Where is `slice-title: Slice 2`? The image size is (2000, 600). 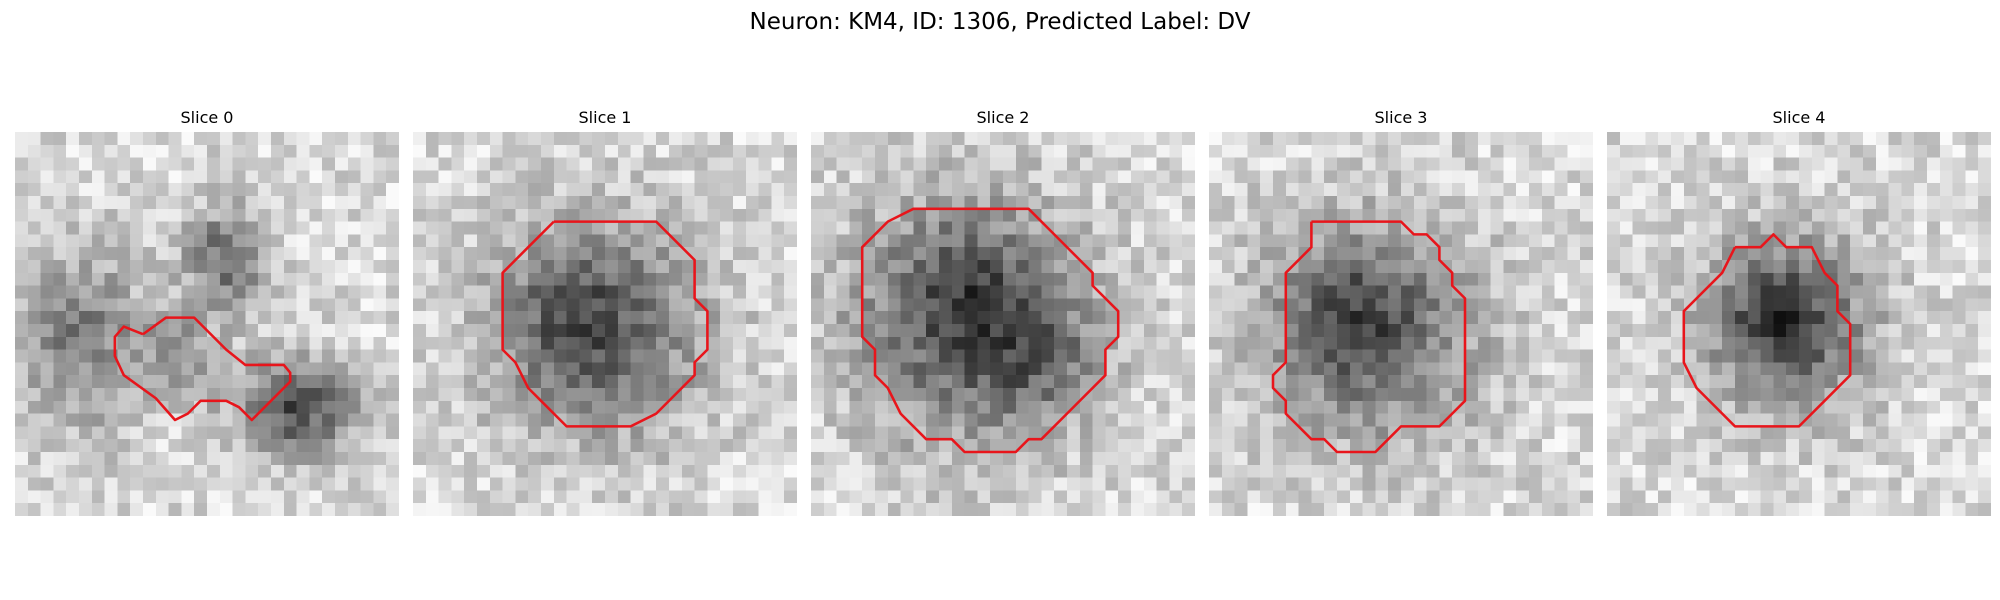 slice-title: Slice 2 is located at coordinates (1003, 117).